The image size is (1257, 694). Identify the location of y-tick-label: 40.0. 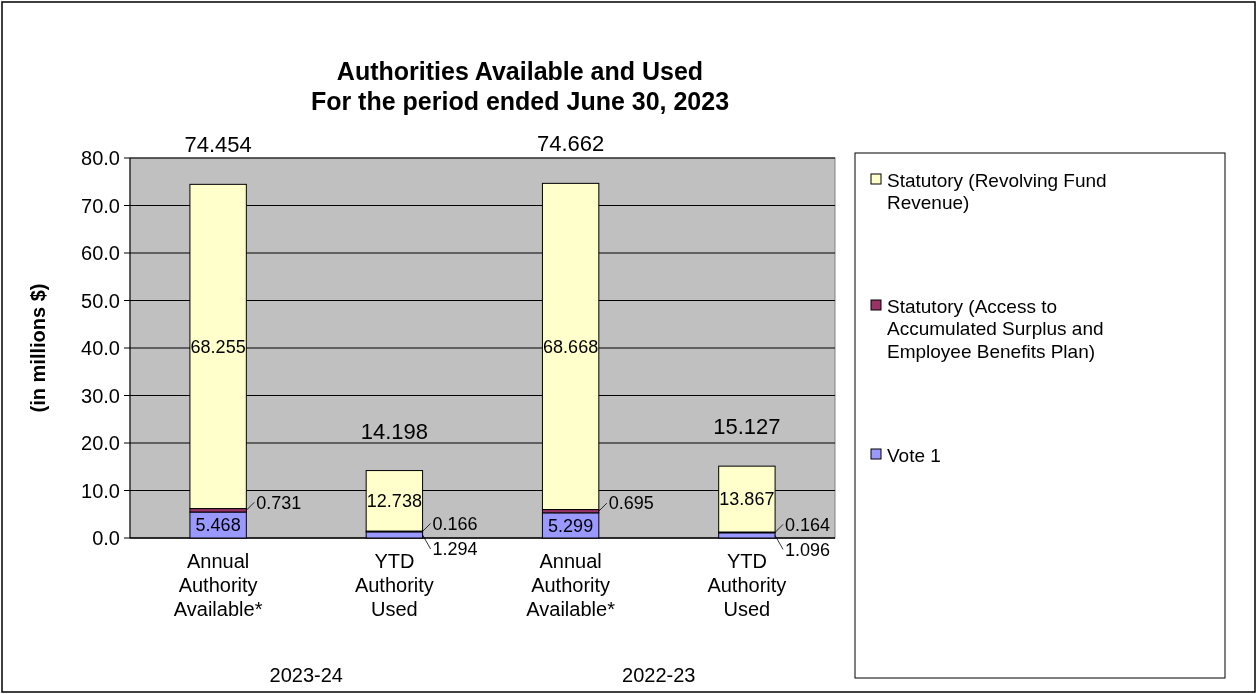
(100, 348).